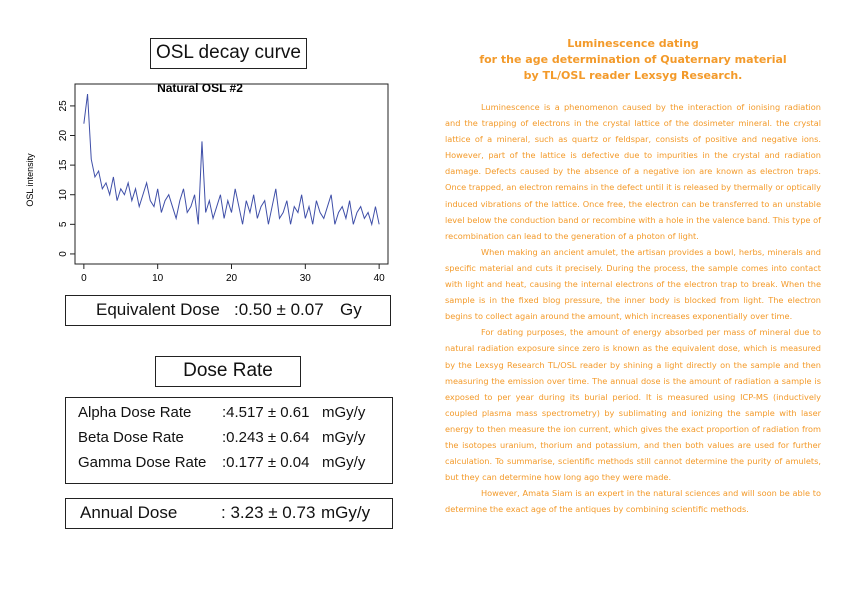 This screenshot has height=595, width=842. I want to click on x-tick-label: 10, so click(158, 278).